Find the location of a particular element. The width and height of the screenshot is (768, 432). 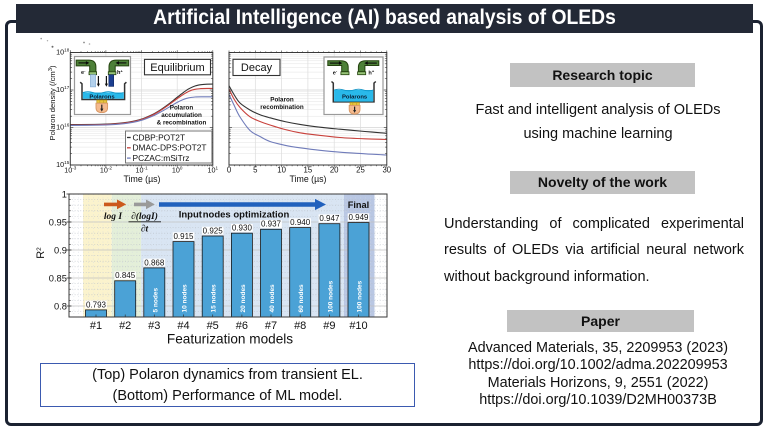

svg-text: 0.85 is located at coordinates (58, 278).